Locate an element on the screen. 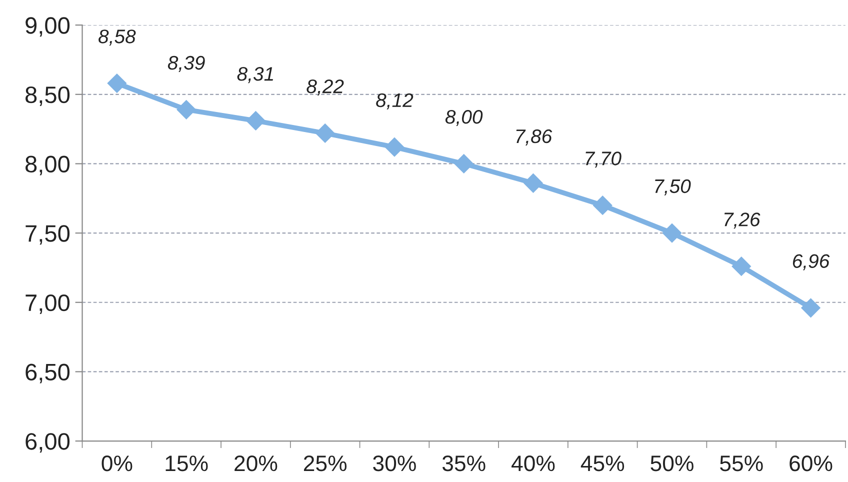 The width and height of the screenshot is (848, 482). data-label: 7,50 is located at coordinates (673, 187).